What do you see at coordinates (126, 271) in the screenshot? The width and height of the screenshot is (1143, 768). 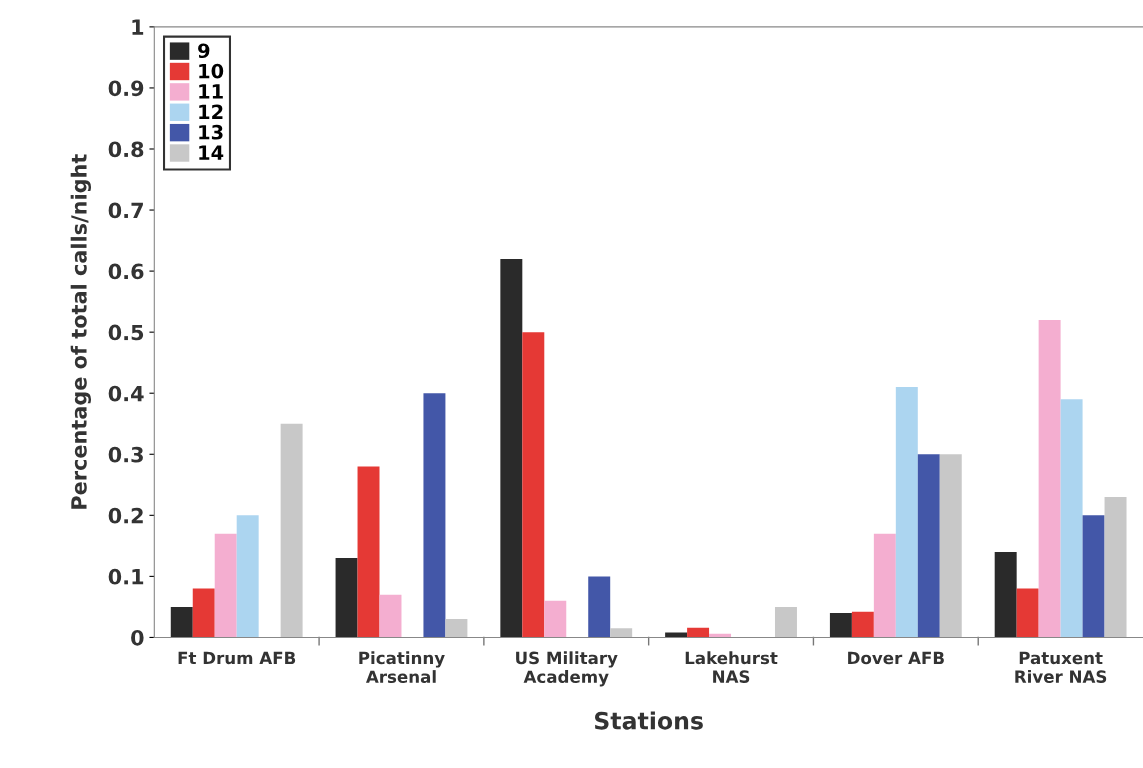 I see `y-tick-label: 0.6` at bounding box center [126, 271].